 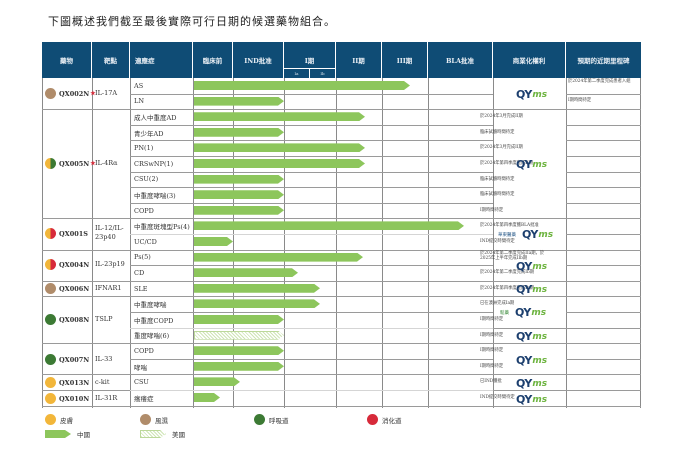 What do you see at coordinates (67, 264) in the screenshot?
I see `drug-qx004n: QX004N` at bounding box center [67, 264].